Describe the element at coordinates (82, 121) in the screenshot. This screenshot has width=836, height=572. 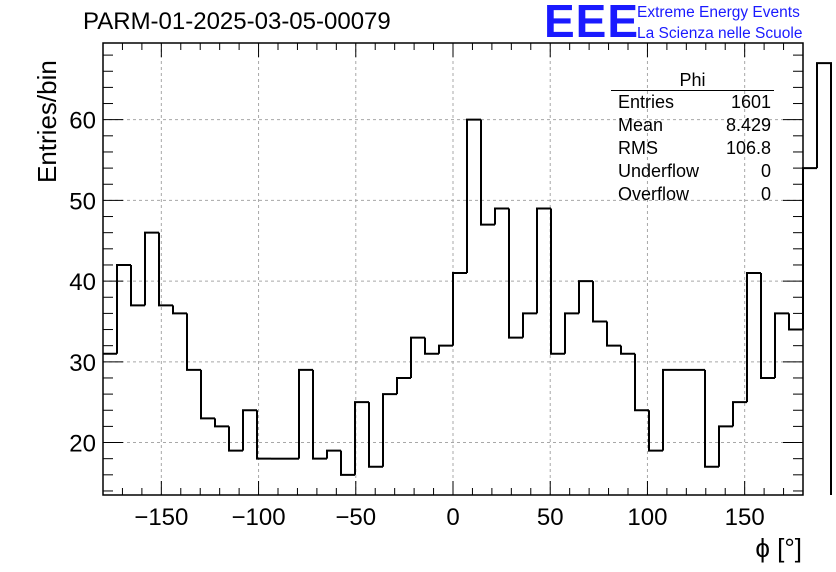
I see `y-tick-label: 60` at that location.